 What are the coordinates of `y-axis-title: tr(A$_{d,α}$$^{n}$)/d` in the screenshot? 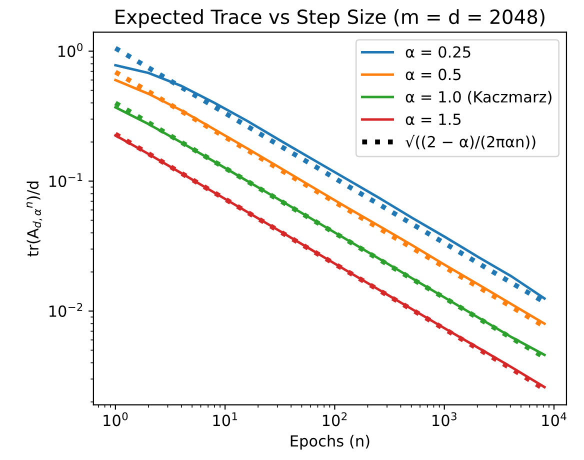 It's located at (34, 219).